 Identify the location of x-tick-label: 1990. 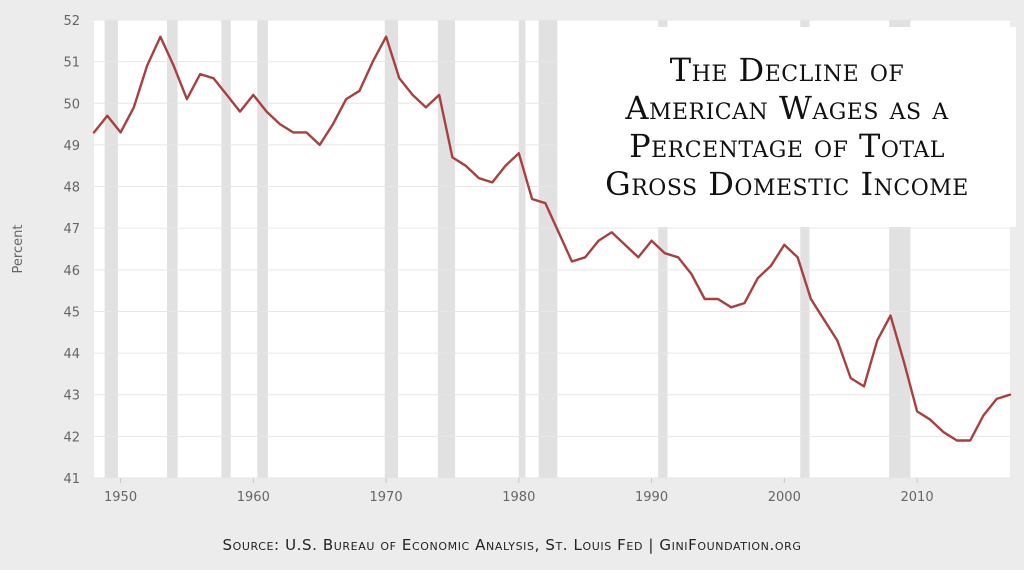
(651, 497).